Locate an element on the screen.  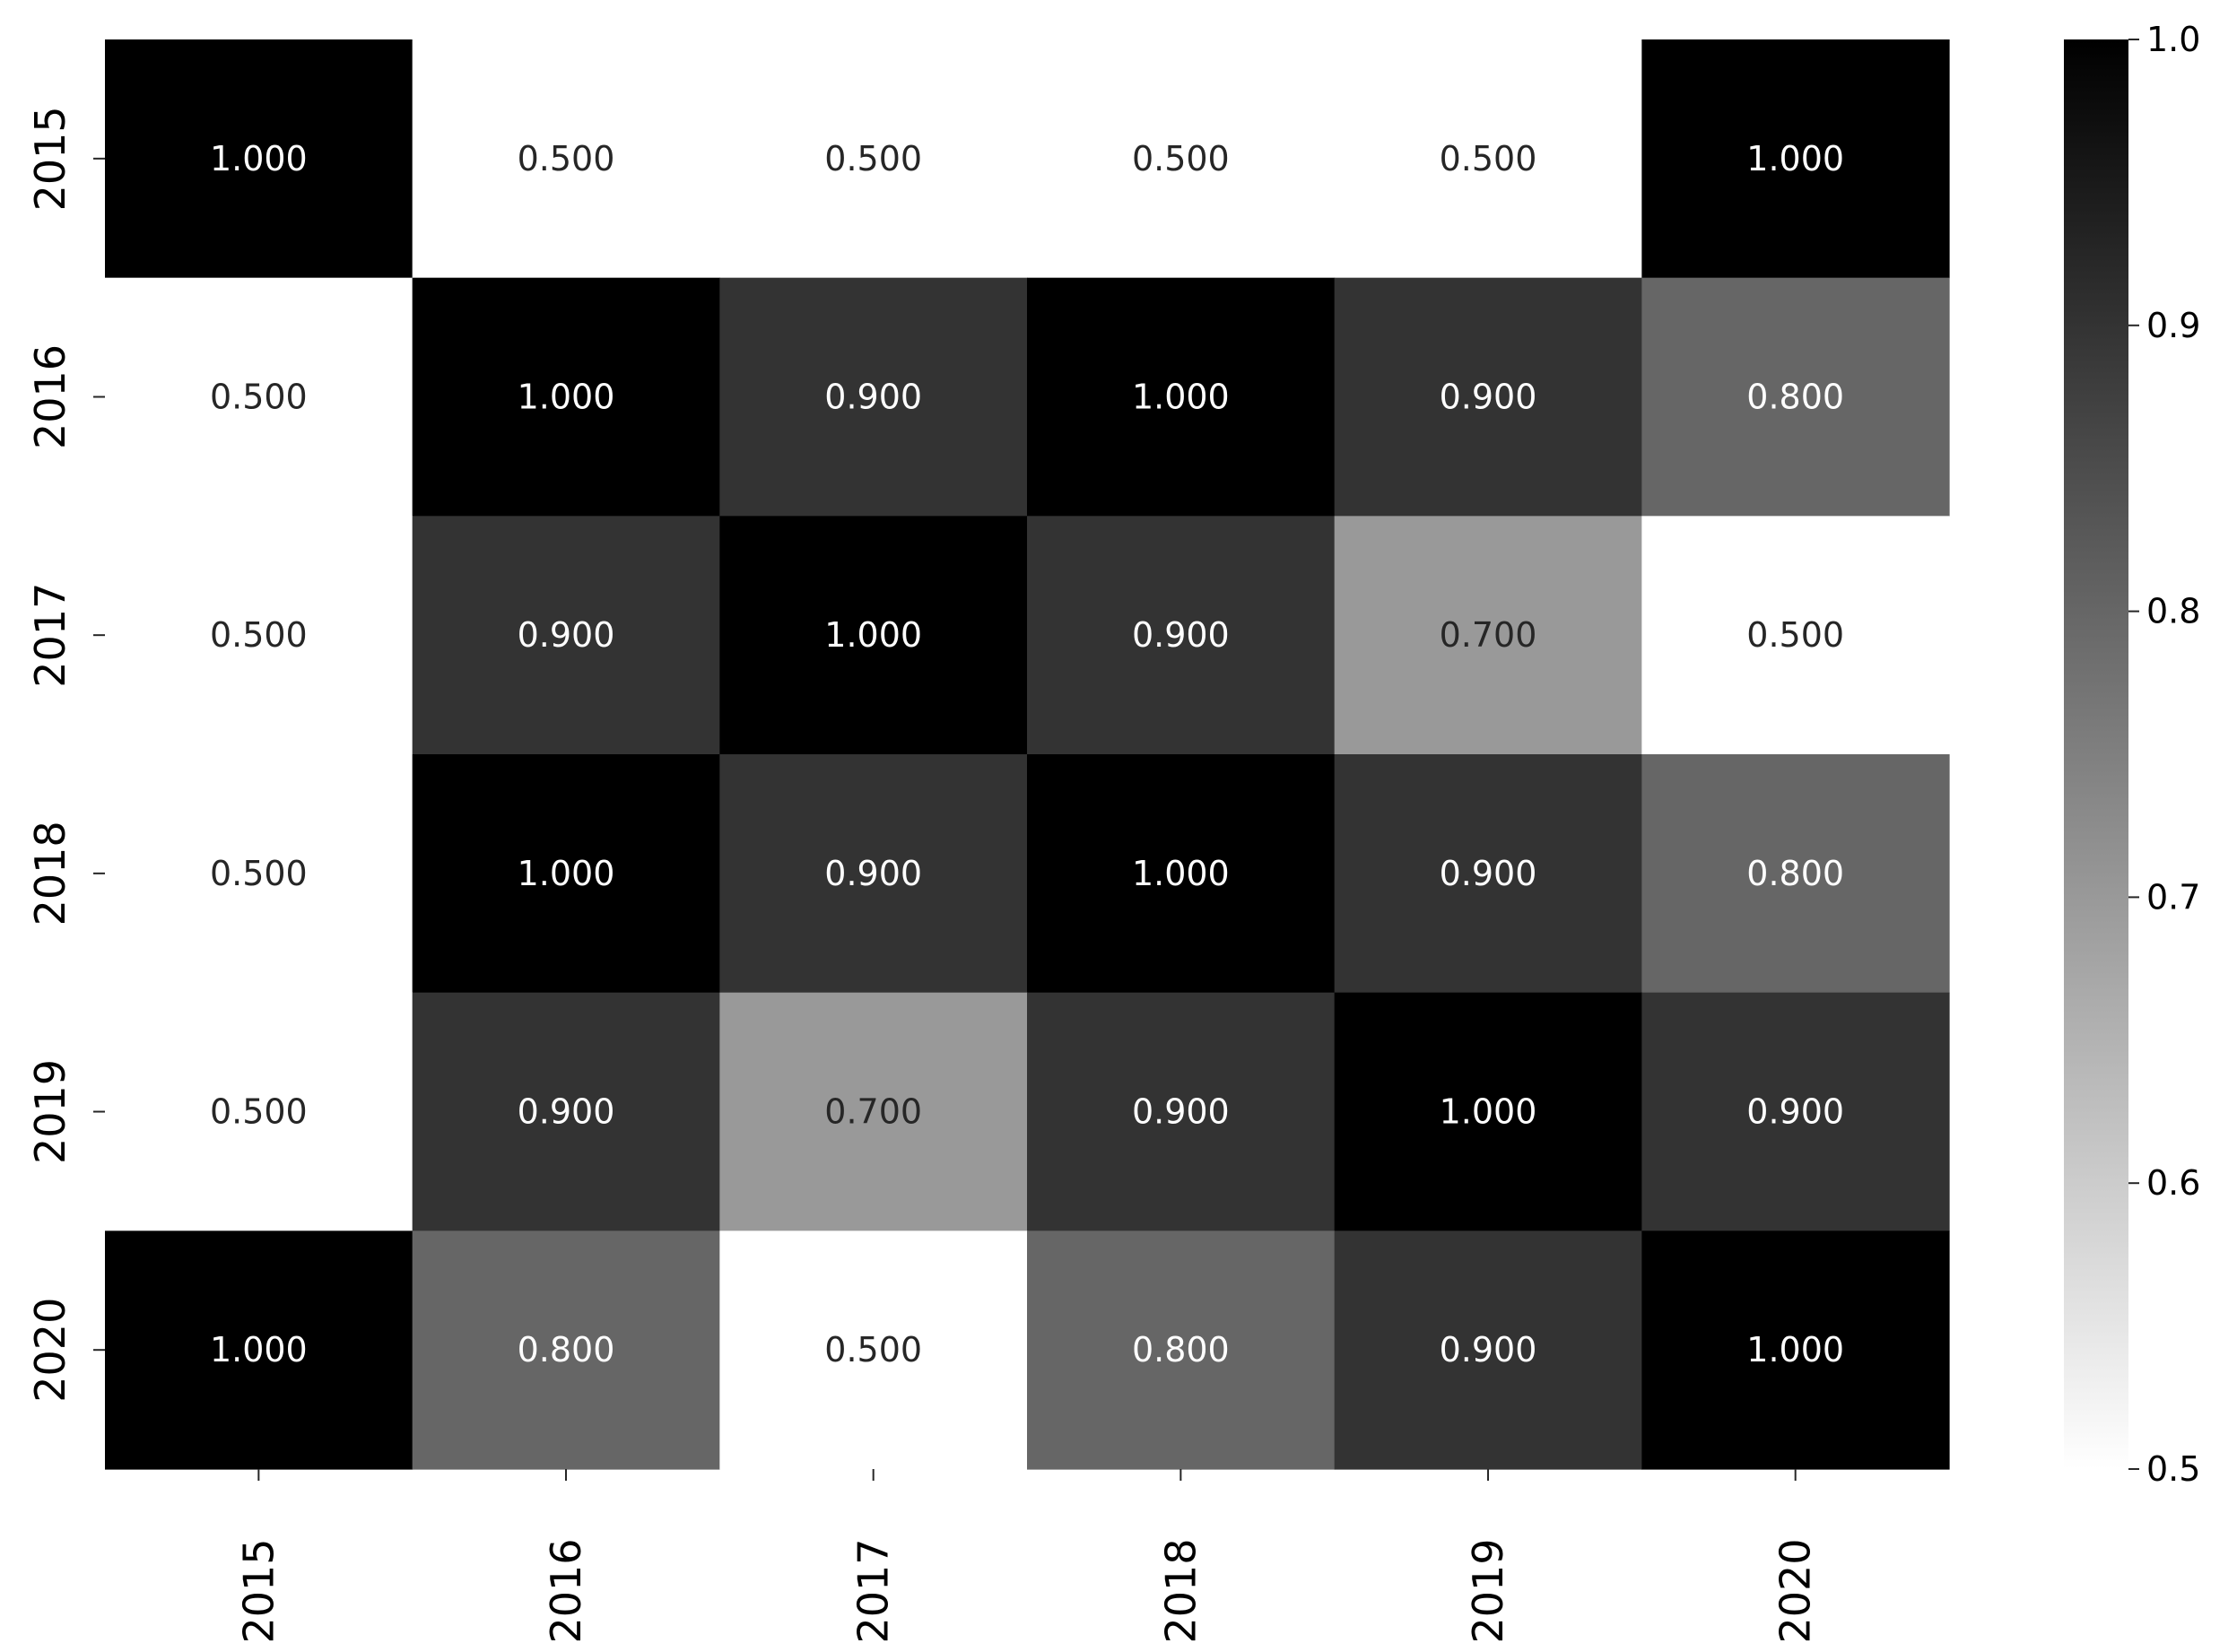
heatmap-cell-r5-c1 is located at coordinates (566, 1350).